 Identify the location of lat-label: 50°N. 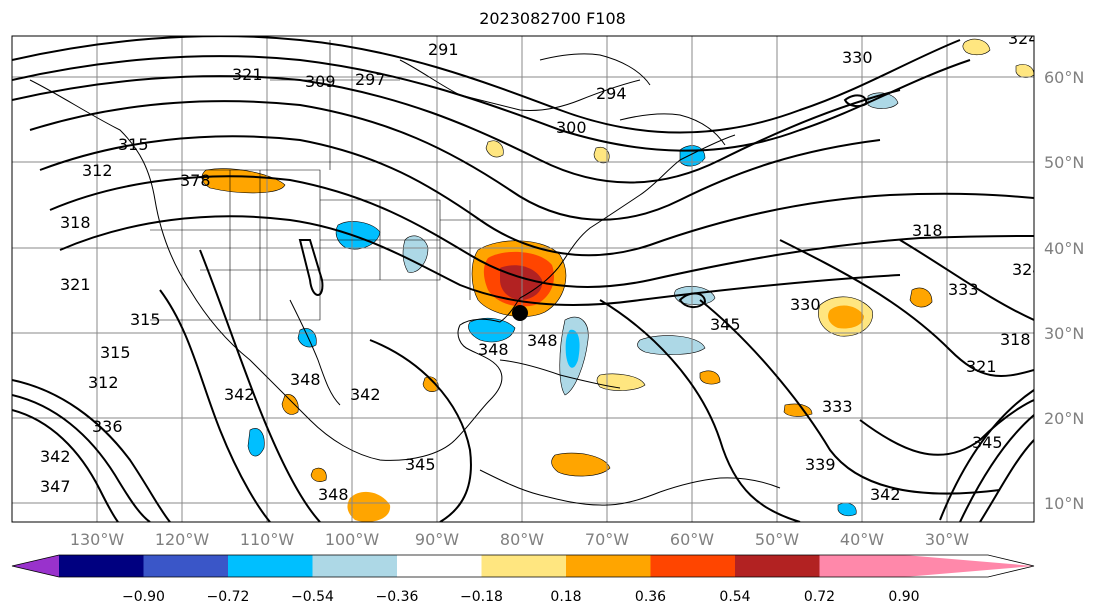
(1064, 162).